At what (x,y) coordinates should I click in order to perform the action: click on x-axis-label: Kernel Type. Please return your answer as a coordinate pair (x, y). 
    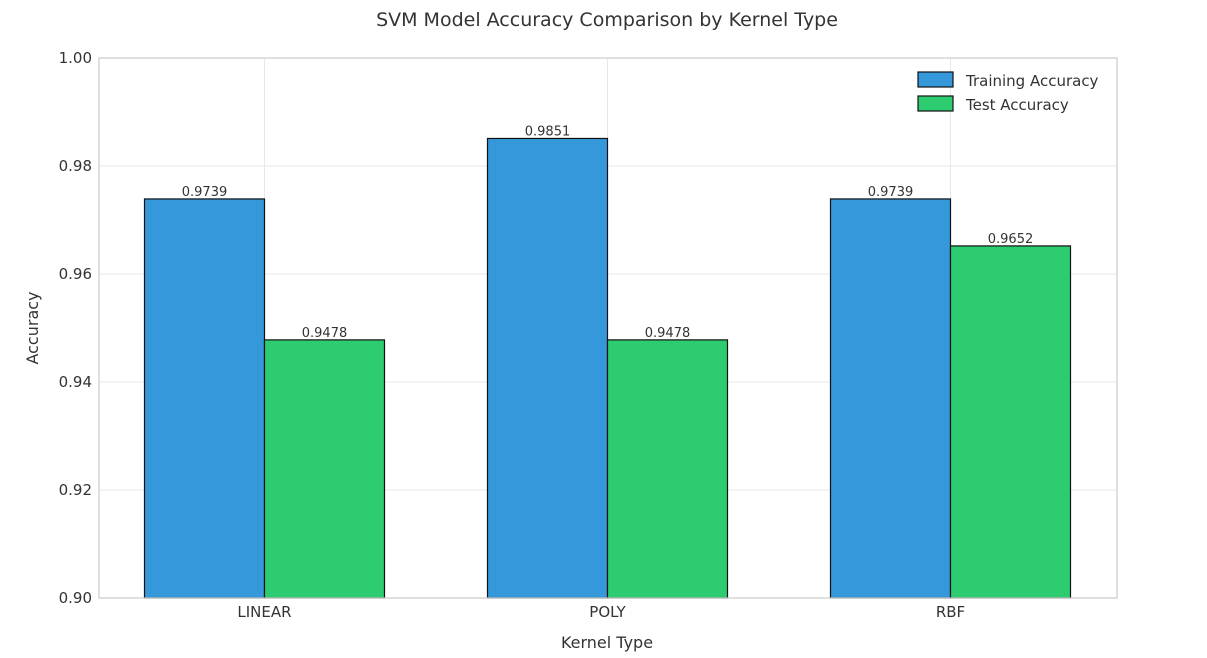
    Looking at the image, I should click on (607, 642).